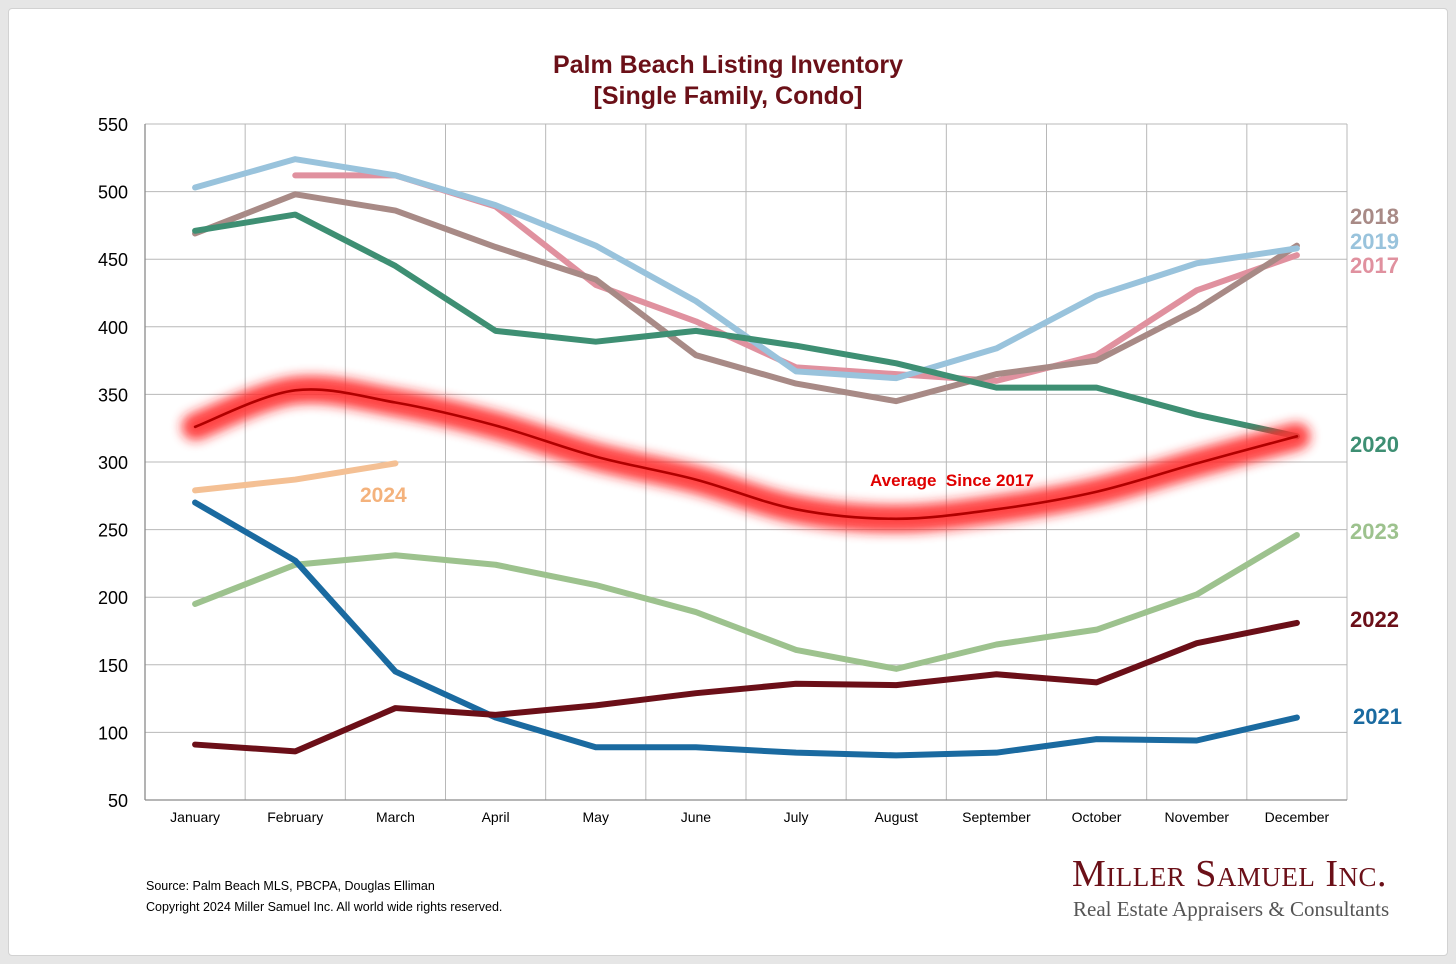 The width and height of the screenshot is (1456, 964). Describe the element at coordinates (195, 817) in the screenshot. I see `x-tick-label: January` at that location.